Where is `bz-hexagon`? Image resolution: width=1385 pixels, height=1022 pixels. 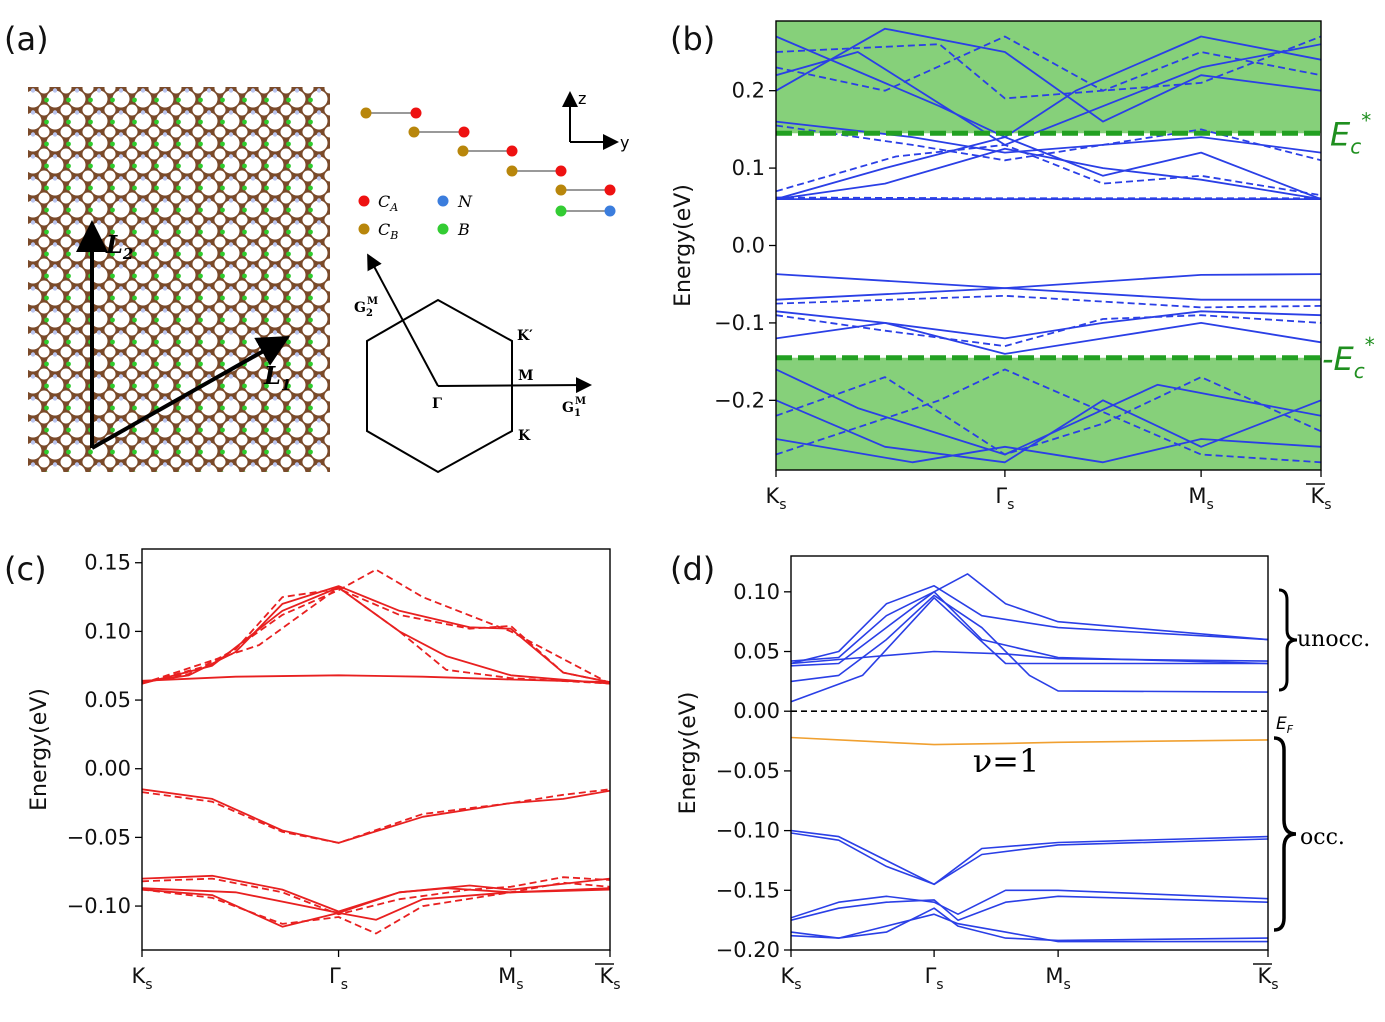
bz-hexagon is located at coordinates (439, 386).